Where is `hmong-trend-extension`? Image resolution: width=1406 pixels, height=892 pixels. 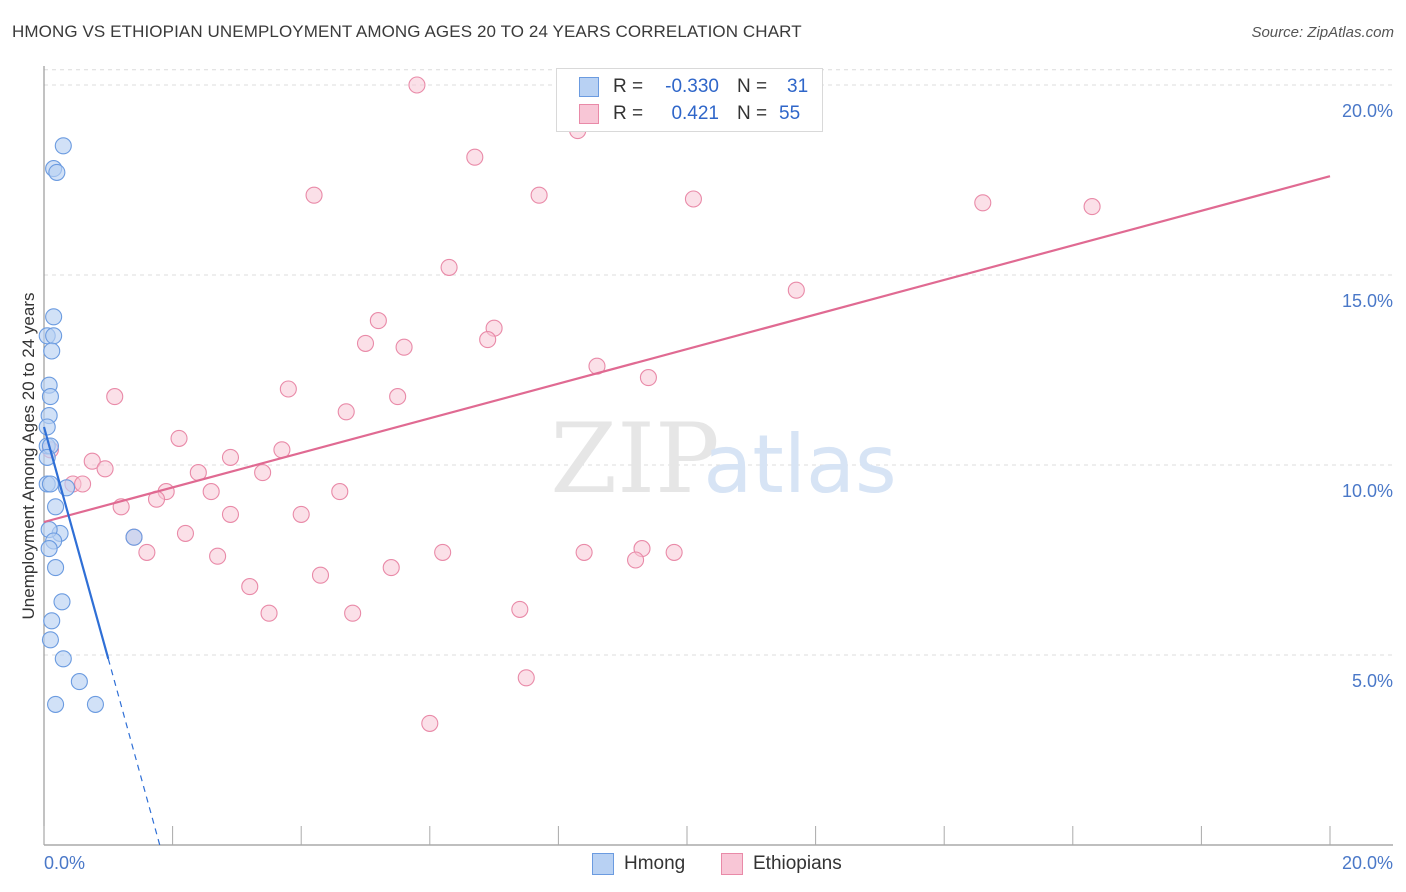
hmong-trend-extension is located at coordinates (134, 752).